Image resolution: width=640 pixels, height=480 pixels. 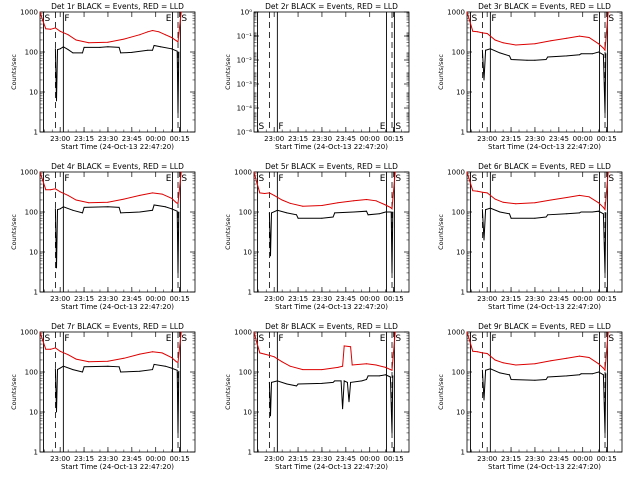 What do you see at coordinates (331, 326) in the screenshot?
I see `panel-title: Det 8r BLACK = Events, RED = LLD` at bounding box center [331, 326].